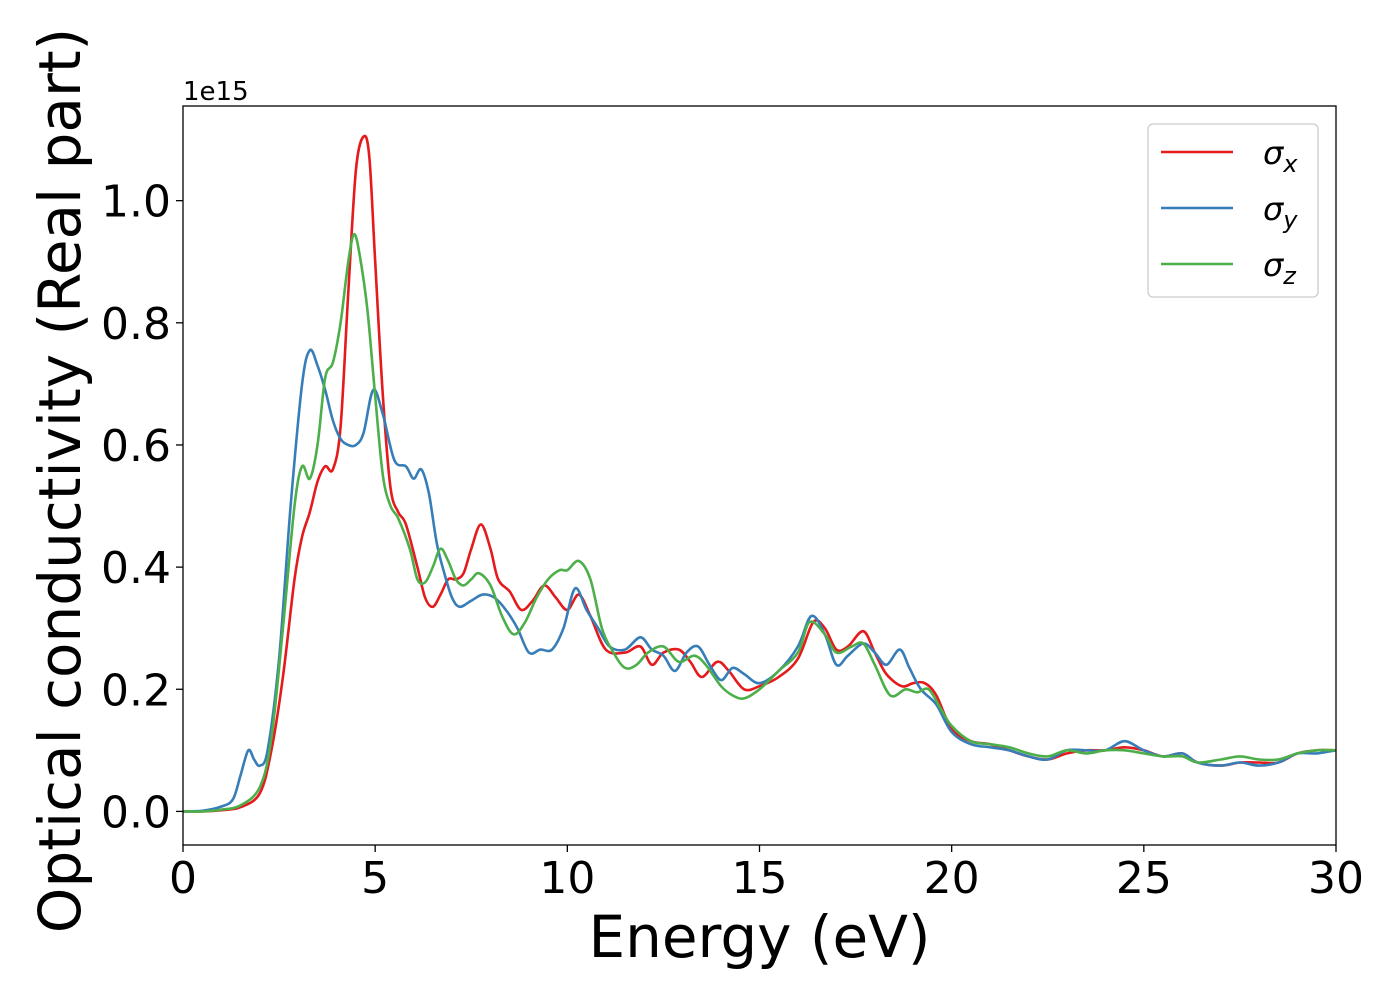 The width and height of the screenshot is (1400, 1000). I want to click on legend-label-y: σy, so click(1280, 212).